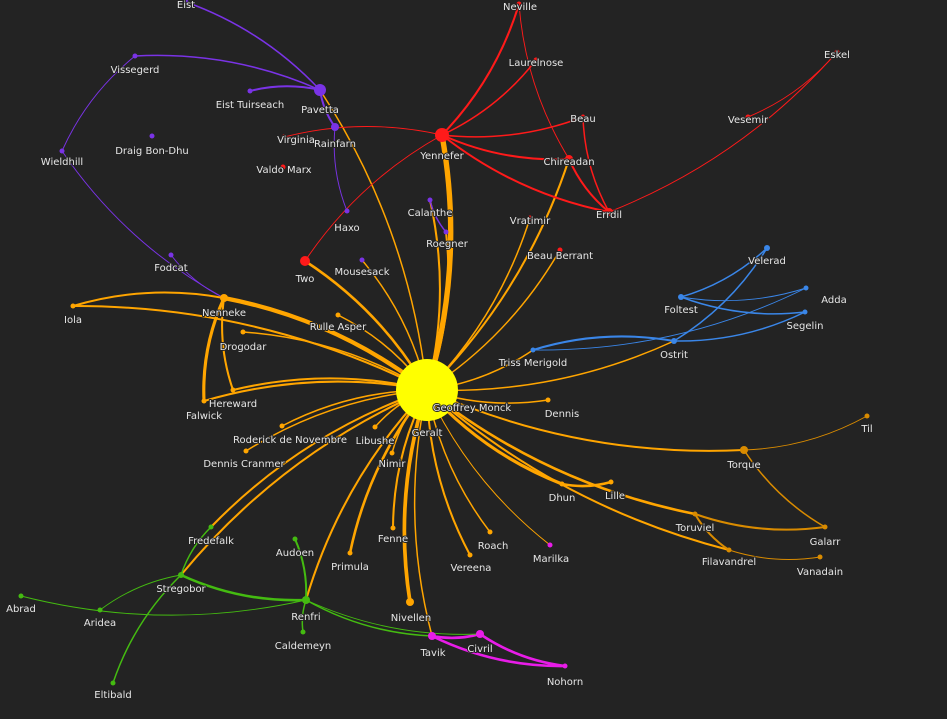 Image resolution: width=947 pixels, height=719 pixels. Describe the element at coordinates (303, 632) in the screenshot. I see `node-caldemeyn` at that location.